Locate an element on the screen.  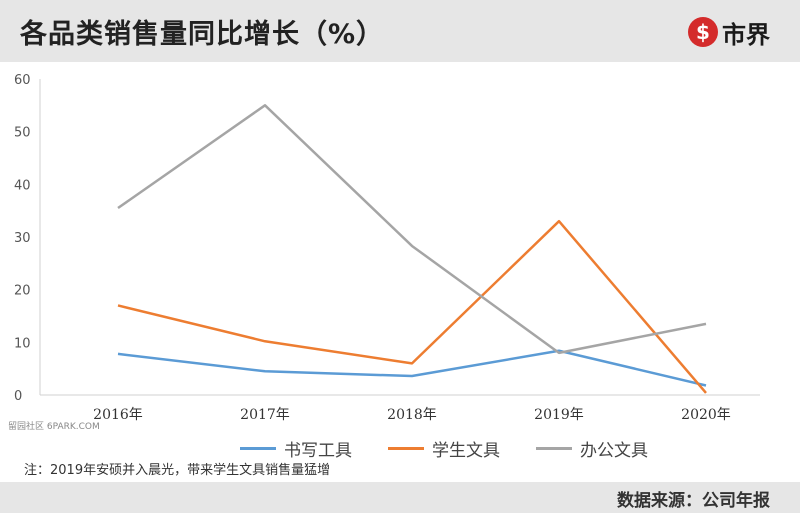
header-band is located at coordinates (400, 31).